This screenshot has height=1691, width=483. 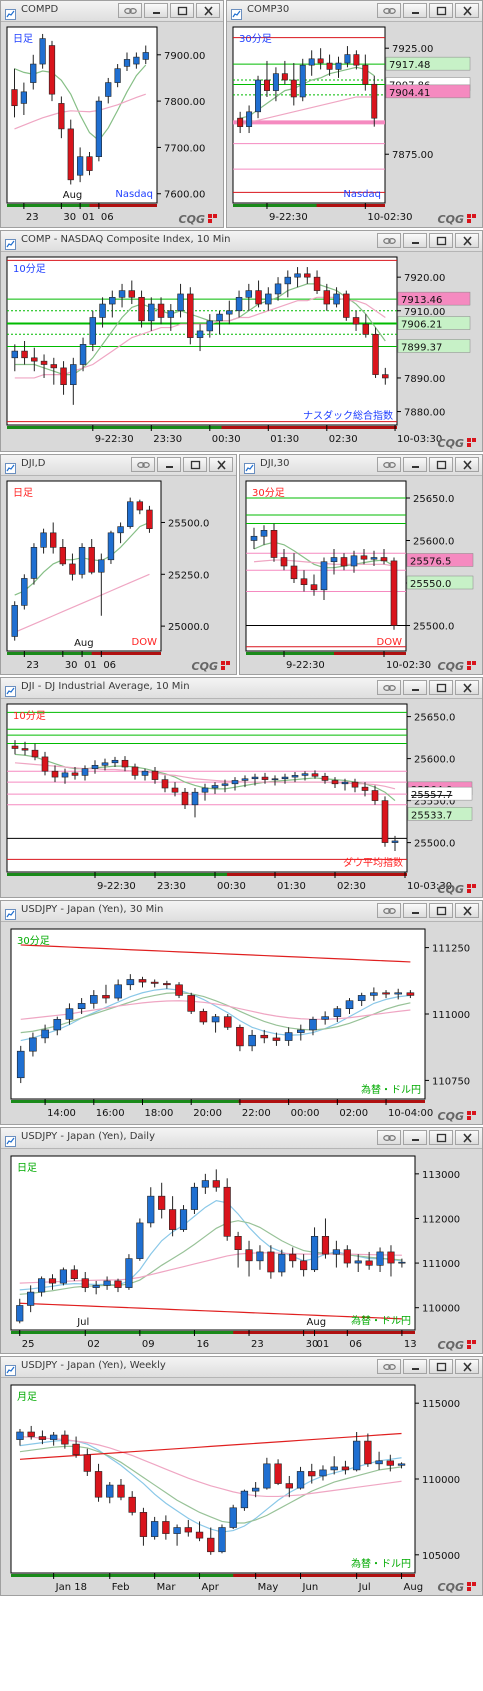 What do you see at coordinates (118, 575) in the screenshot?
I see `chart-canvas: 25500.0 25250.0 25000.0 23 30 01 06 Aug 日足 DOW CQG` at bounding box center [118, 575].